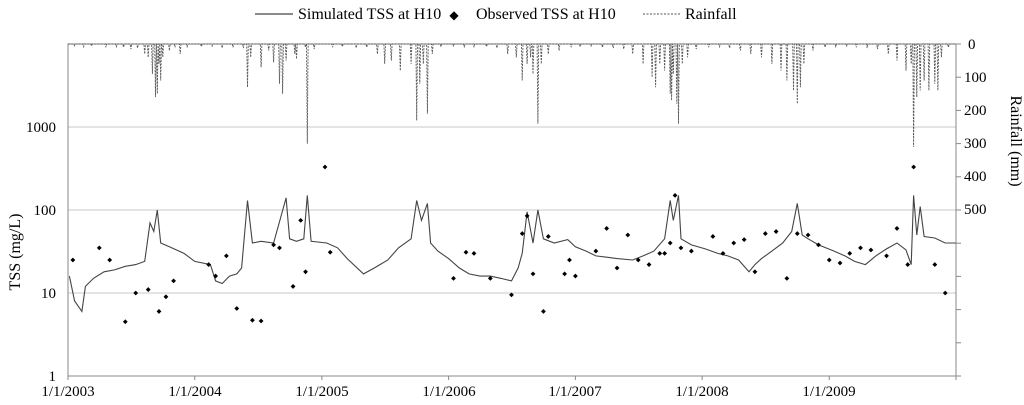 Image resolution: width=1024 pixels, height=405 pixels. I want to click on x-tick-label: 1/1/2005, so click(321, 392).